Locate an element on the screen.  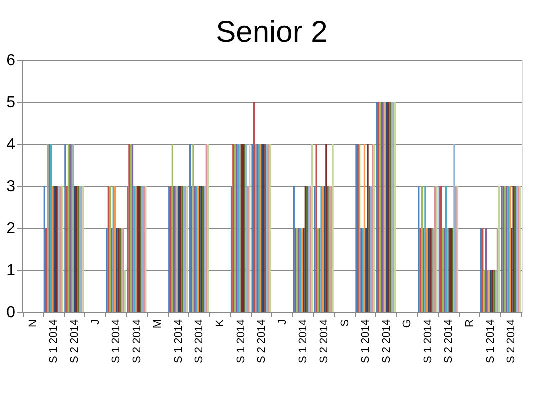
y-tick-label: 0 is located at coordinates (11, 313).